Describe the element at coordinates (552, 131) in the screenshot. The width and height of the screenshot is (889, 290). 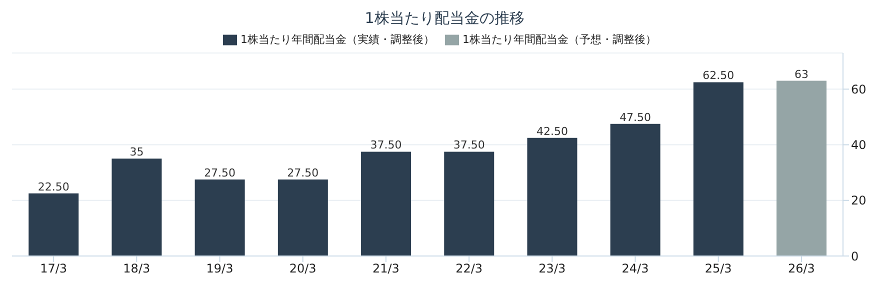
I see `data-label: 42.50` at that location.